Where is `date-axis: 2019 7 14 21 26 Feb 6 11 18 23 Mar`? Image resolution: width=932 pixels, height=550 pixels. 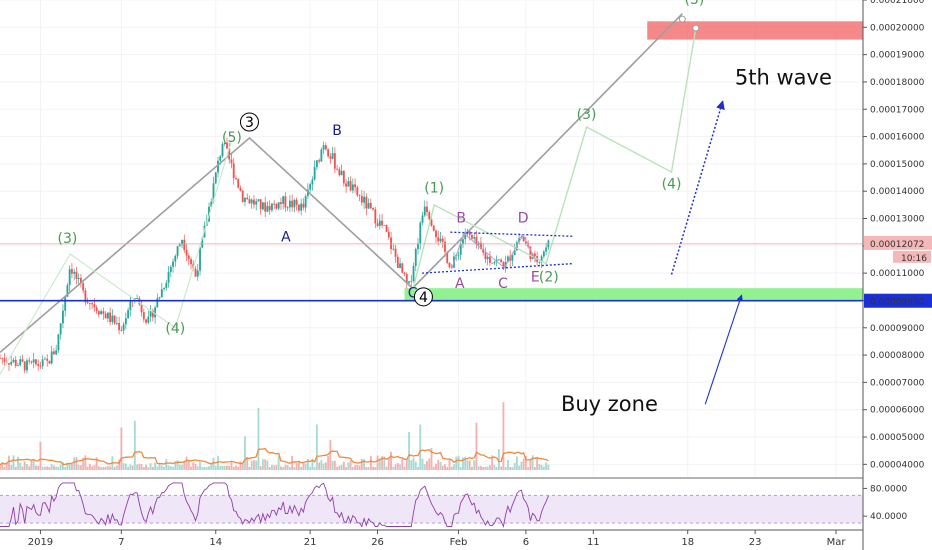 date-axis: 2019 7 14 21 26 Feb 6 11 18 23 Mar is located at coordinates (431, 538).